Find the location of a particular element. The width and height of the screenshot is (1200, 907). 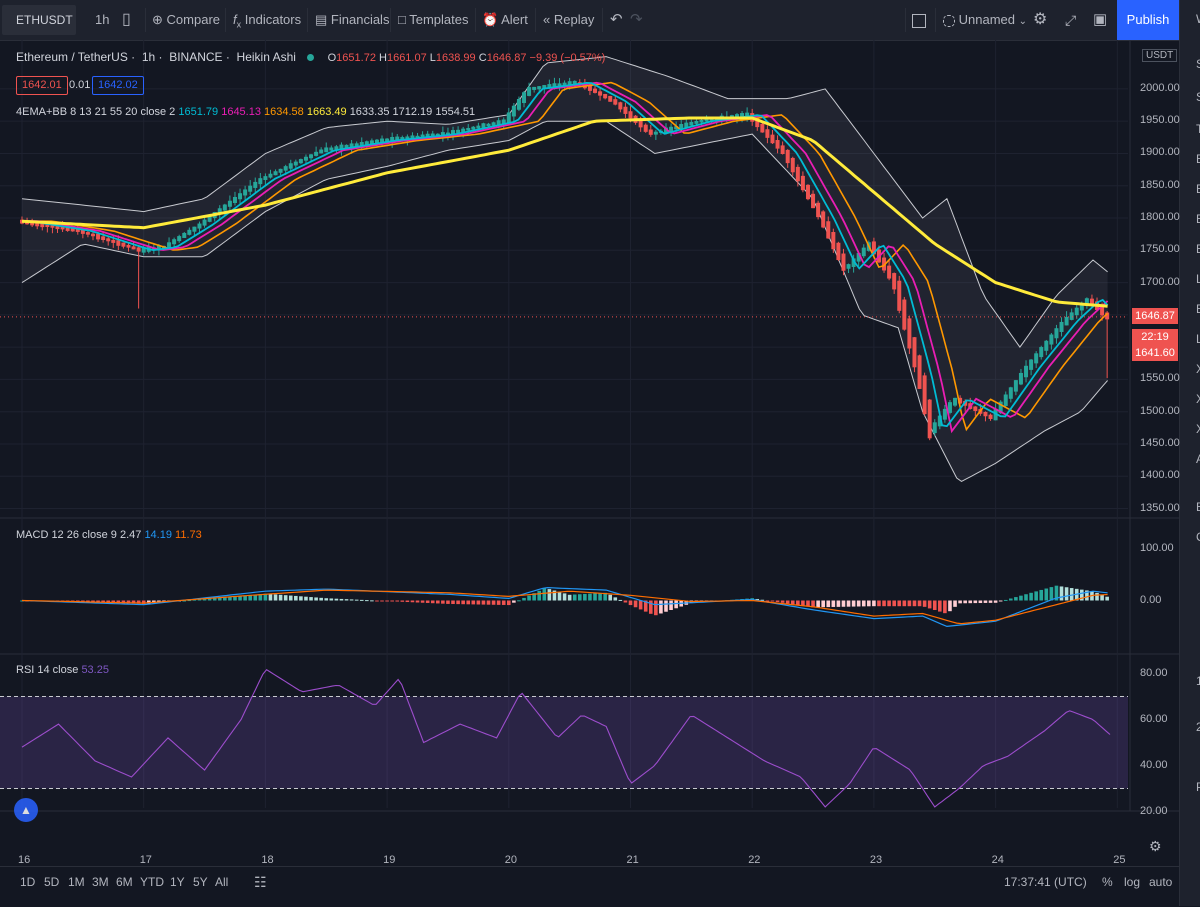

camera-icon: ▣ is located at coordinates (1100, 19).